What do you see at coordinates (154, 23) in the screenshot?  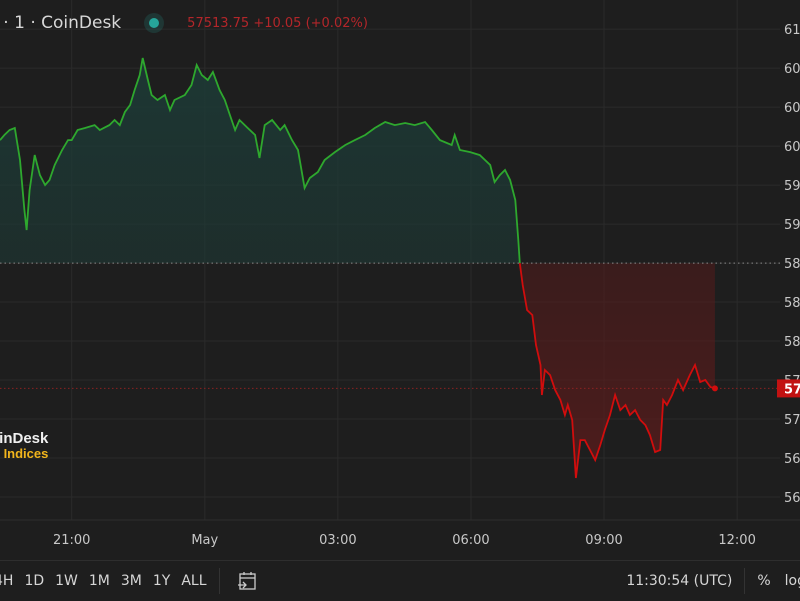 I see `market-status-dot-icon` at bounding box center [154, 23].